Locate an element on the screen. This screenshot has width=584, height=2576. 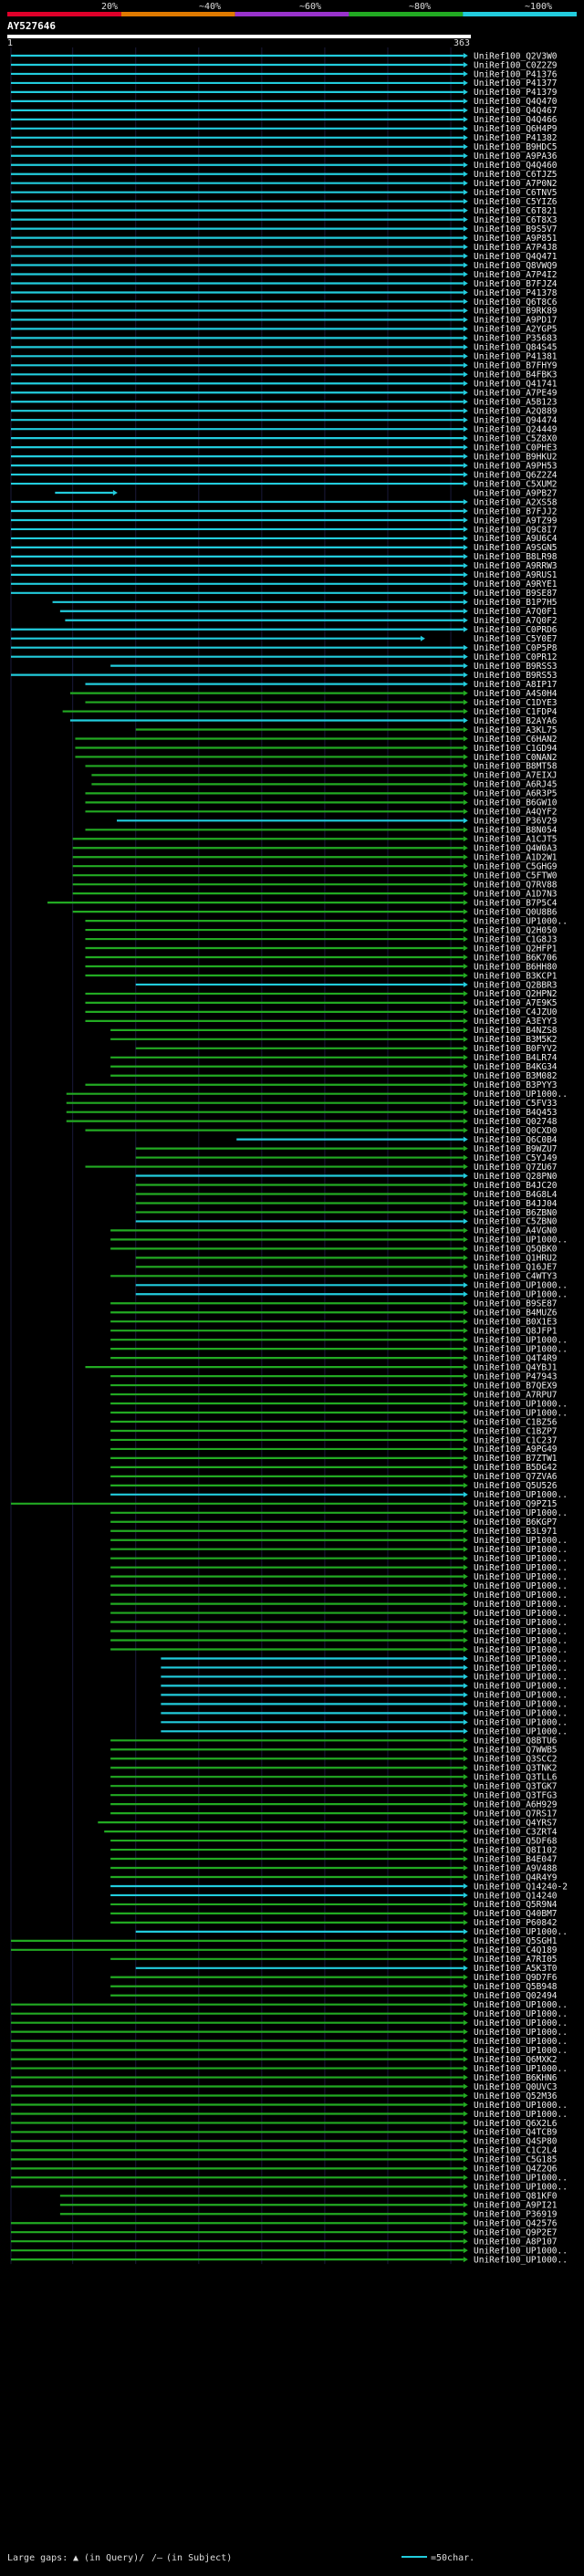
hit-row: UniRef100_C4Q189 is located at coordinates (284, 1950).